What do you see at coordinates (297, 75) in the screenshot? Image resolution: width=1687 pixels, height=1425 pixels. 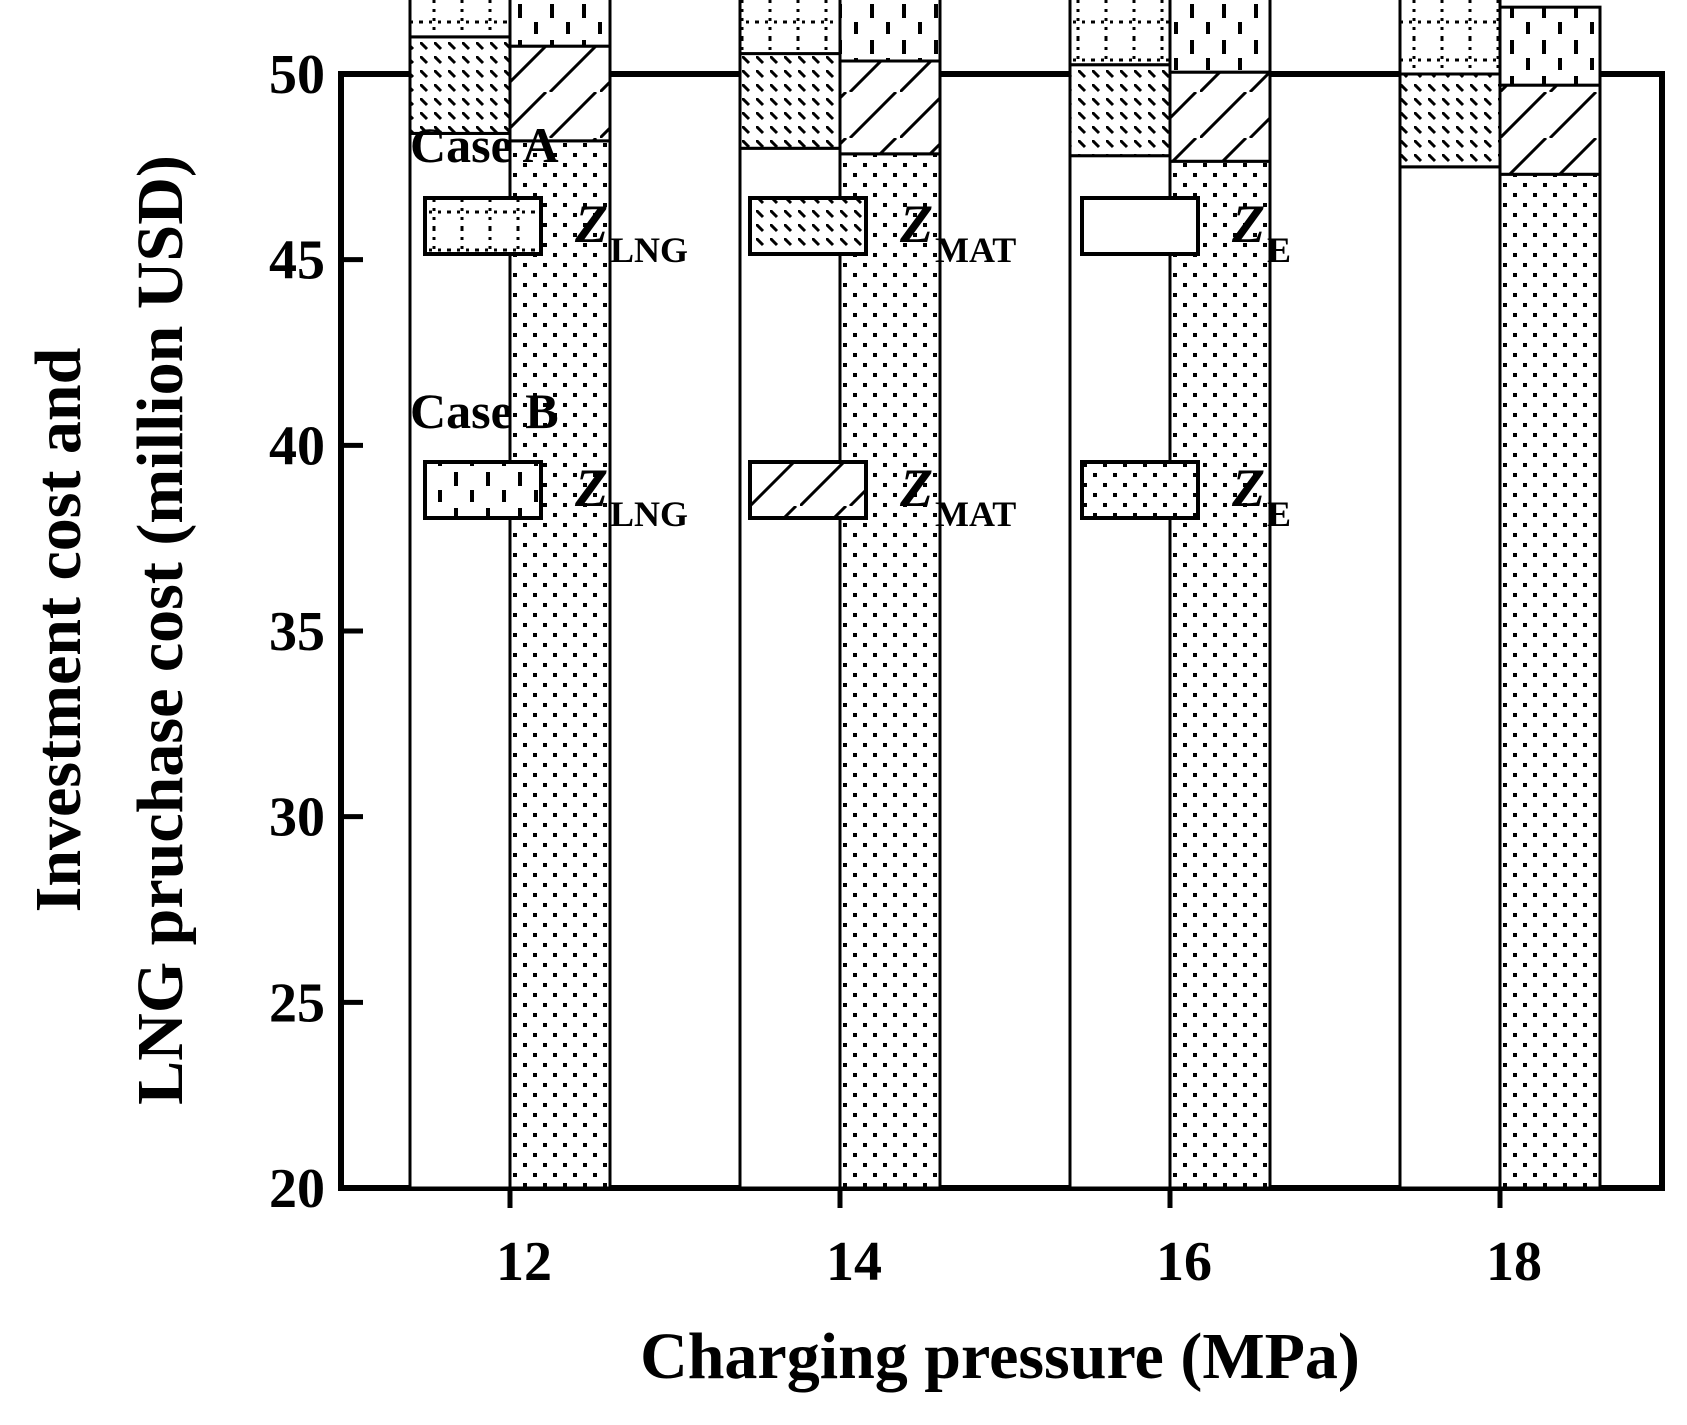 I see `y-tick-label: 50` at bounding box center [297, 75].